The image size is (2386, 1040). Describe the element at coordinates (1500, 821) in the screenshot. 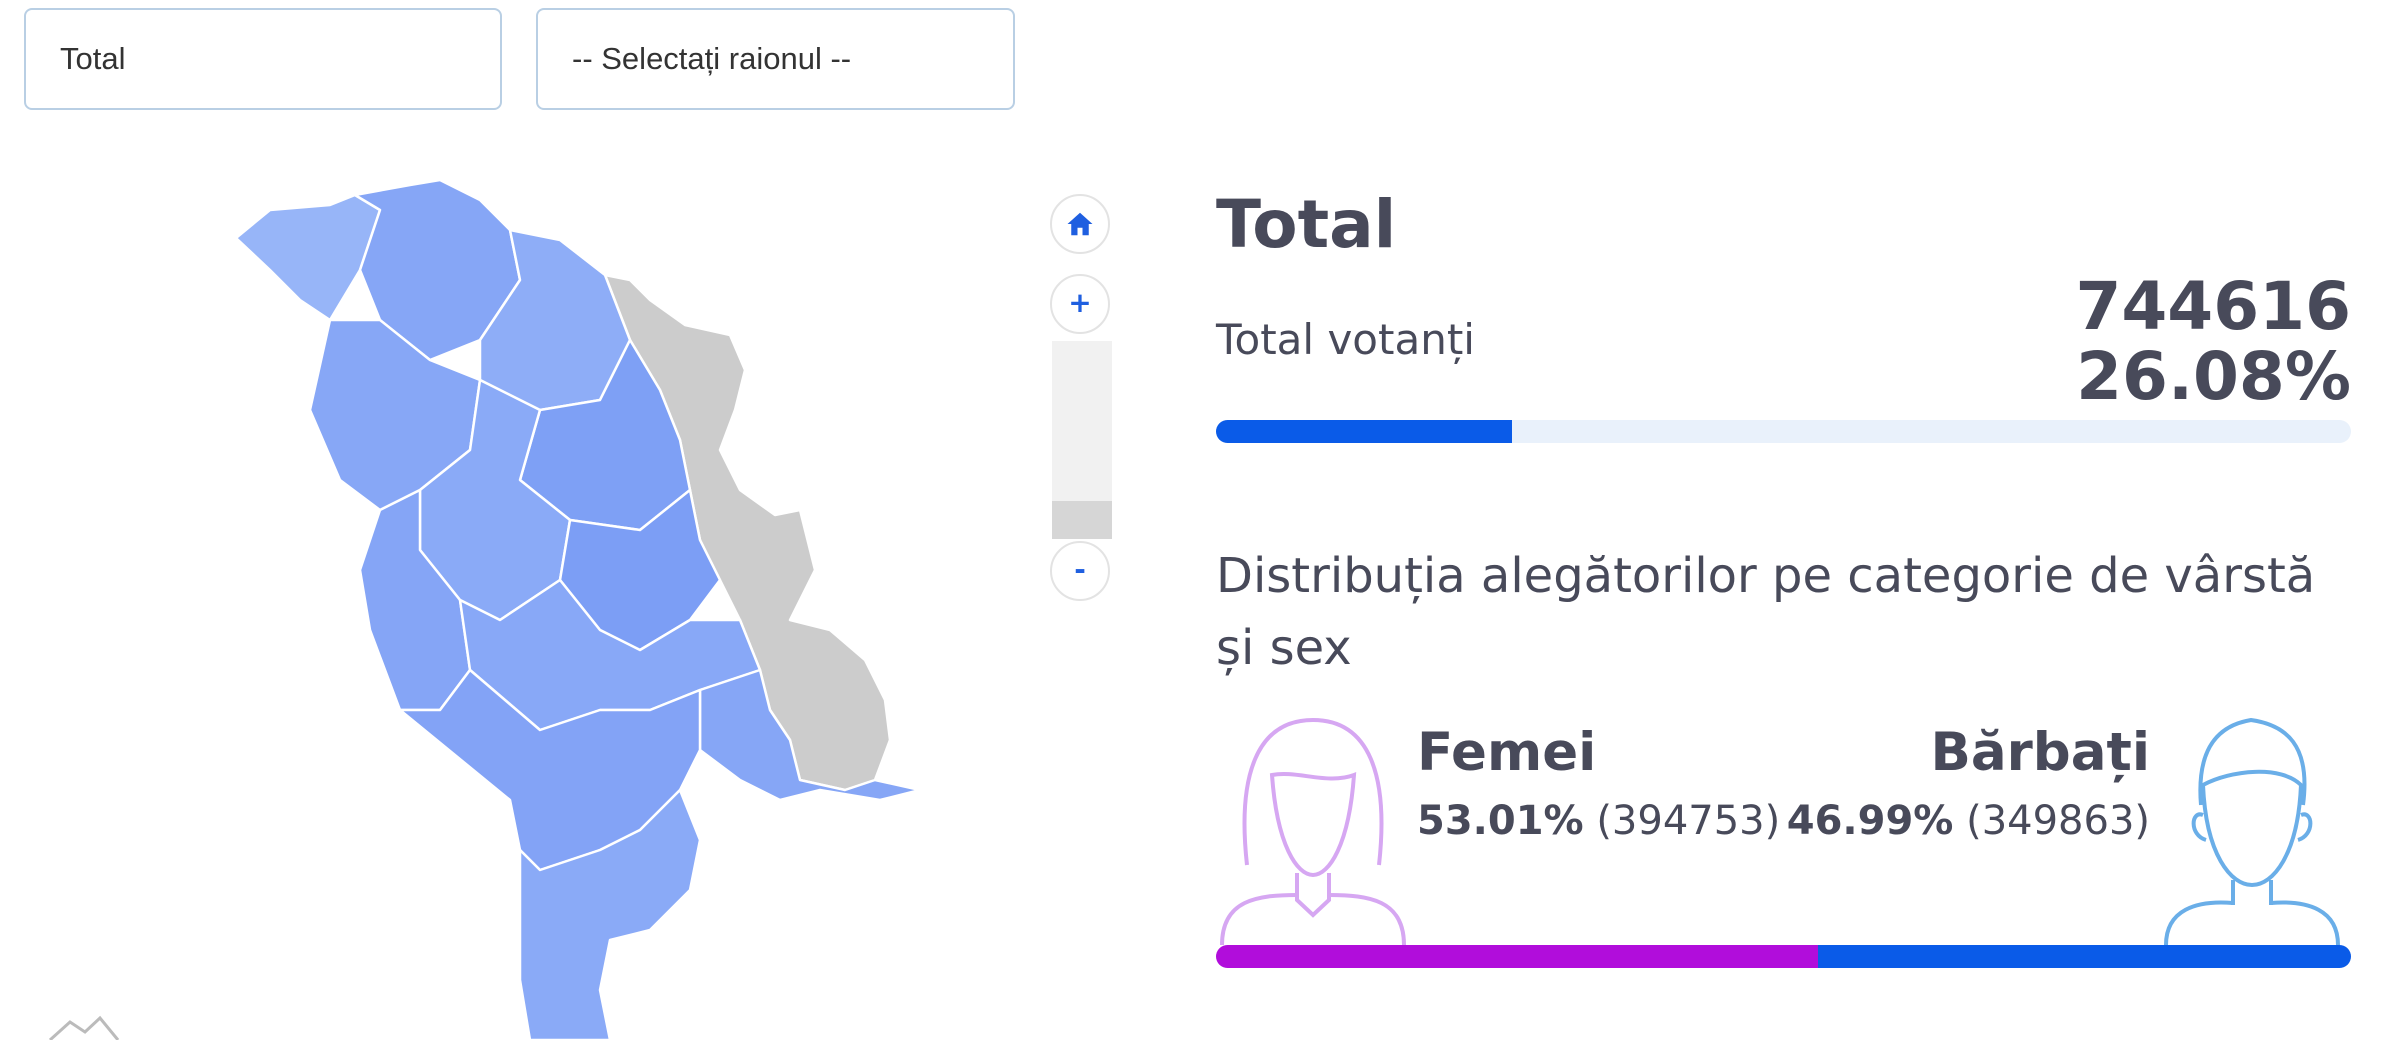

I see `women-share: 53.01%` at that location.